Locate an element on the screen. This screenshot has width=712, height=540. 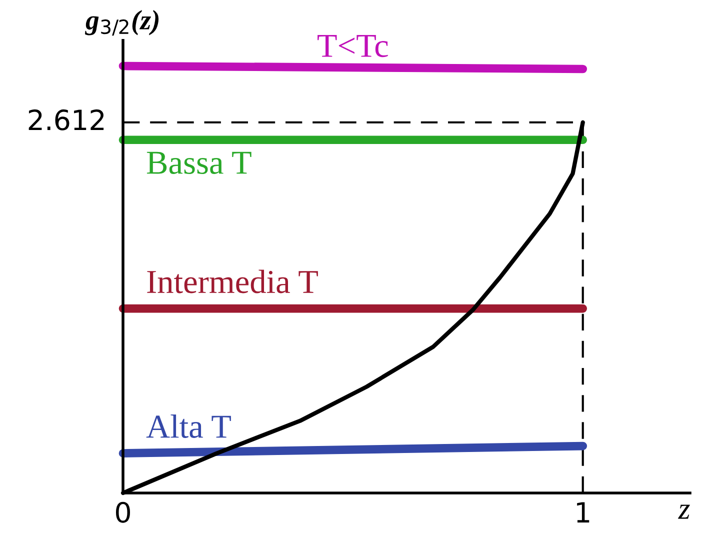
x-tick-label: 0 is located at coordinates (123, 512).